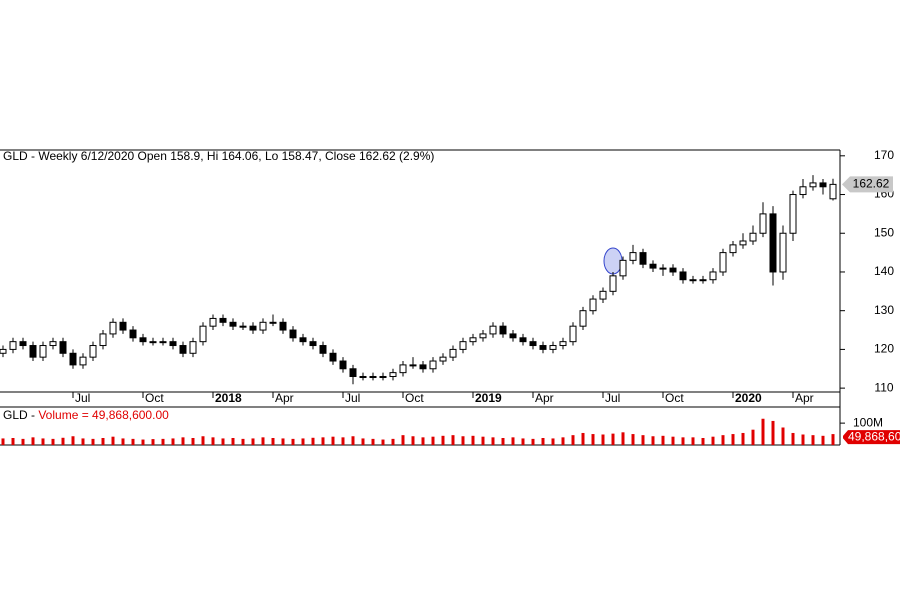 The width and height of the screenshot is (900, 600). Describe the element at coordinates (884, 155) in the screenshot. I see `y-tick-label: 170` at that location.